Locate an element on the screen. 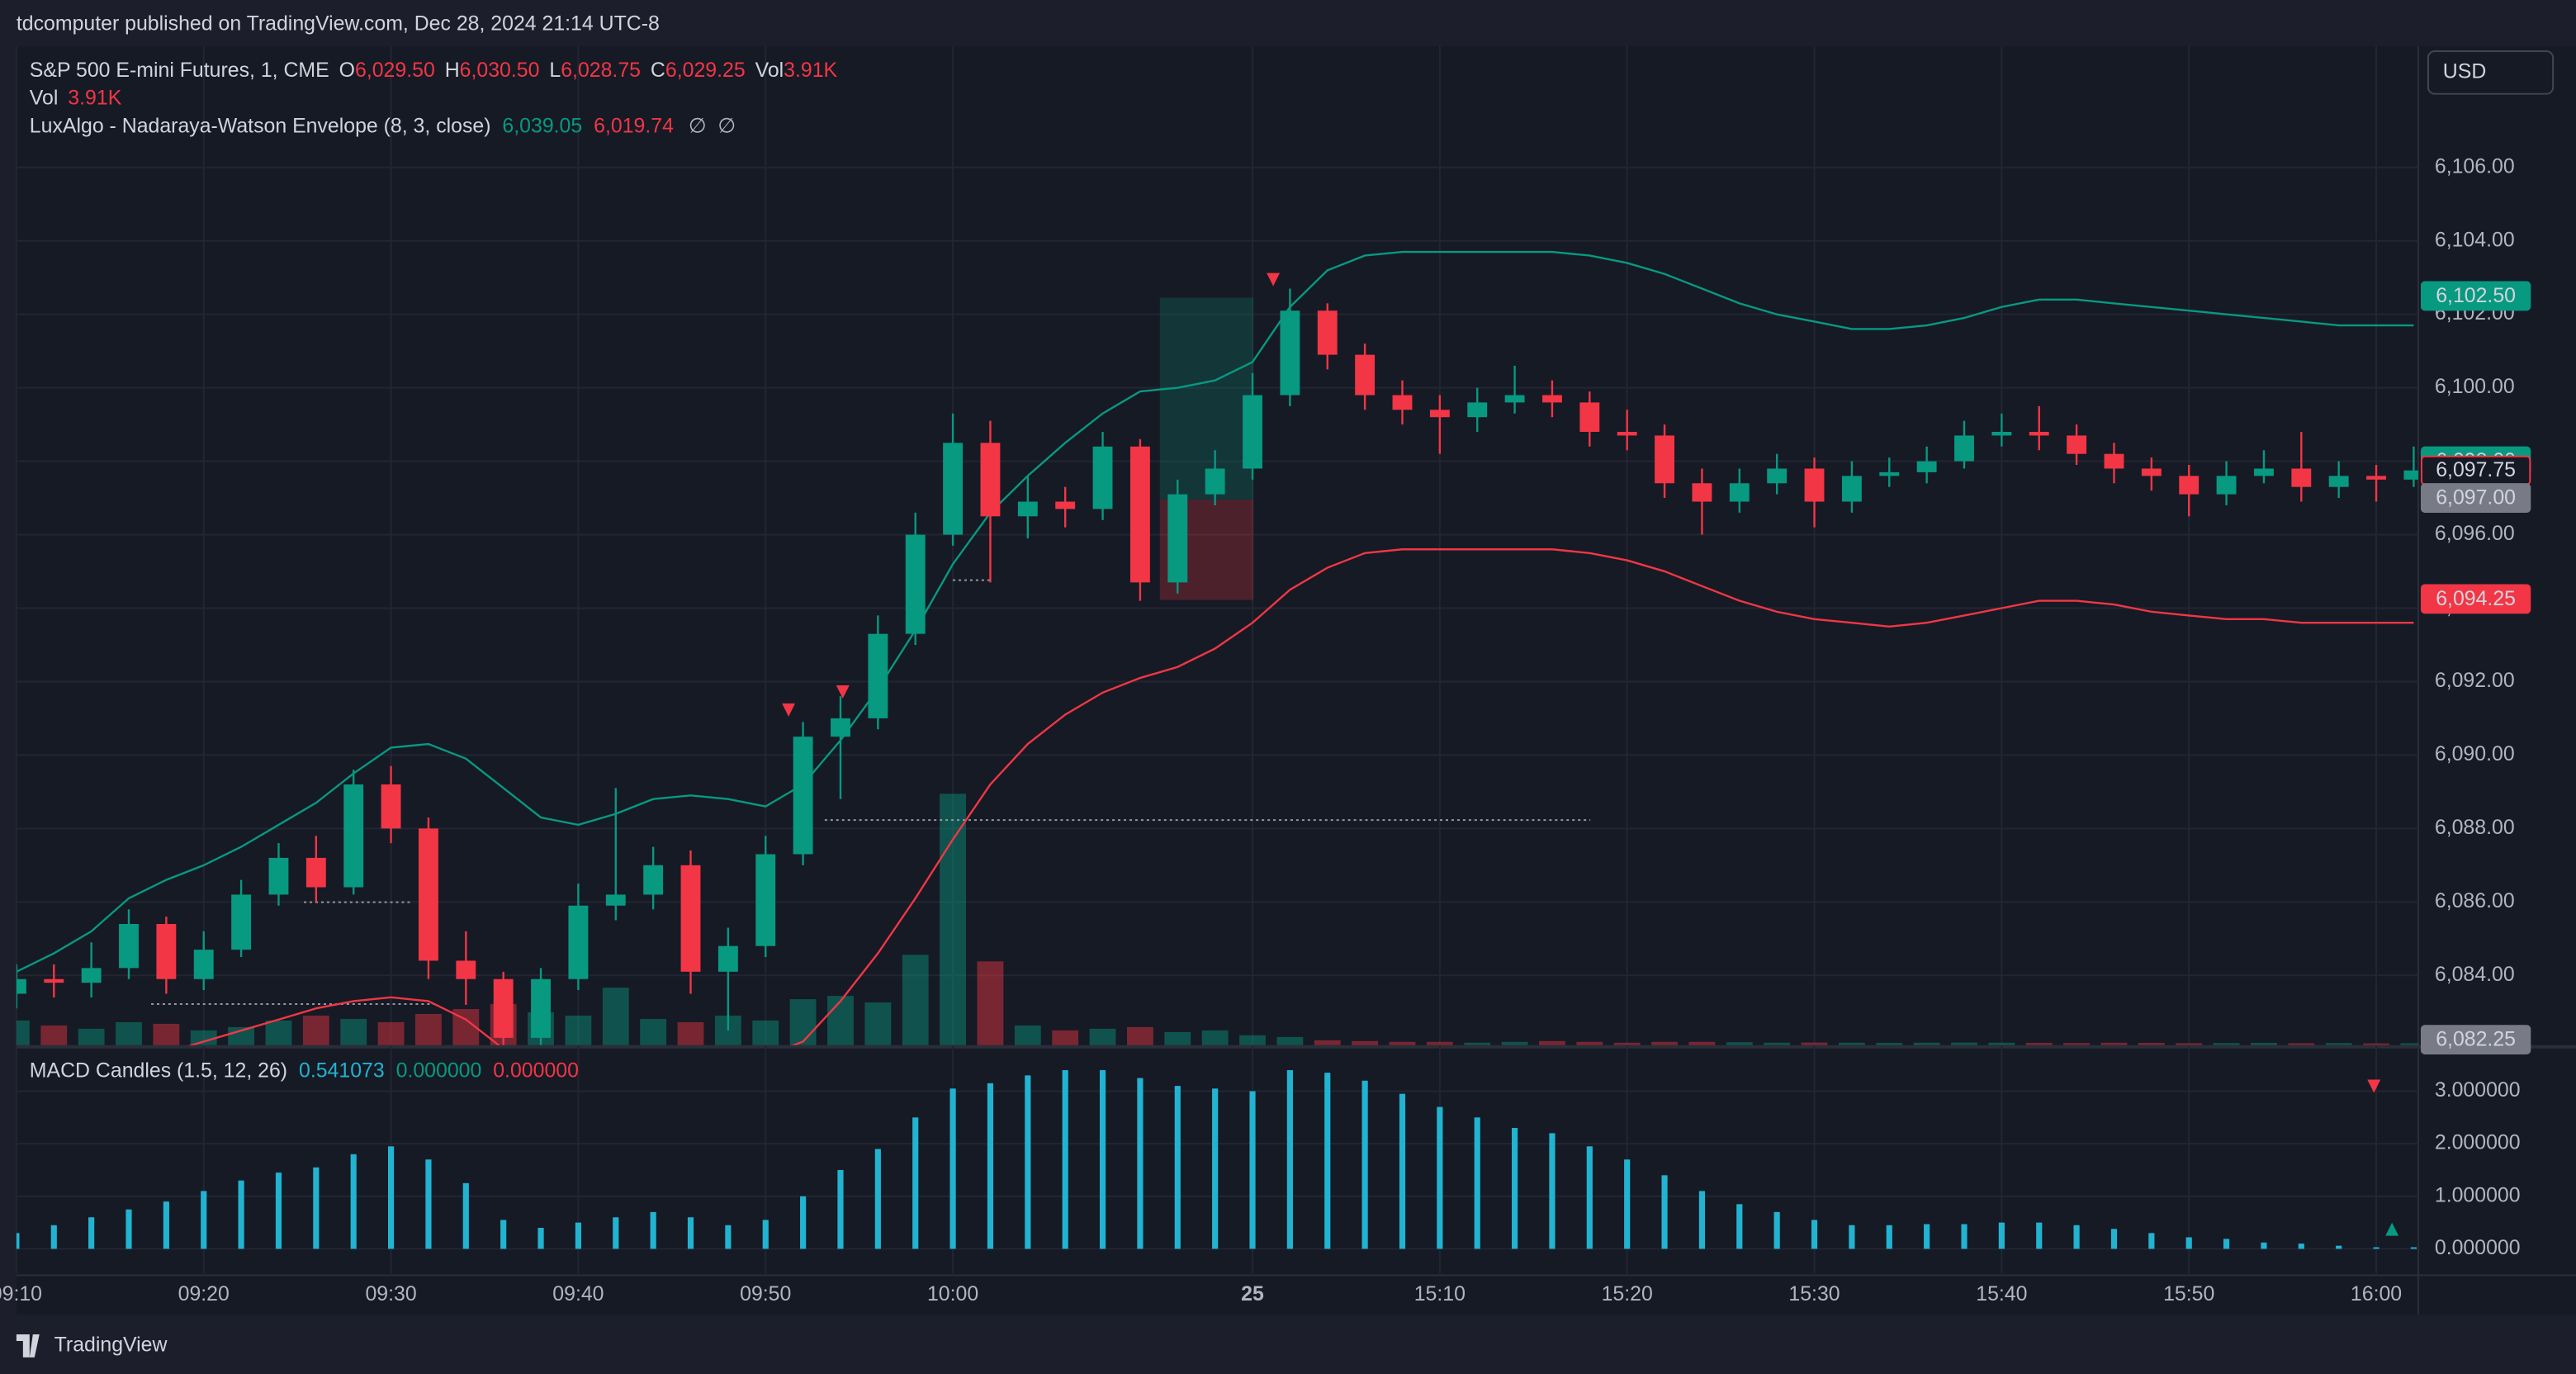  legend-value: 6,028.75 is located at coordinates (601, 70).